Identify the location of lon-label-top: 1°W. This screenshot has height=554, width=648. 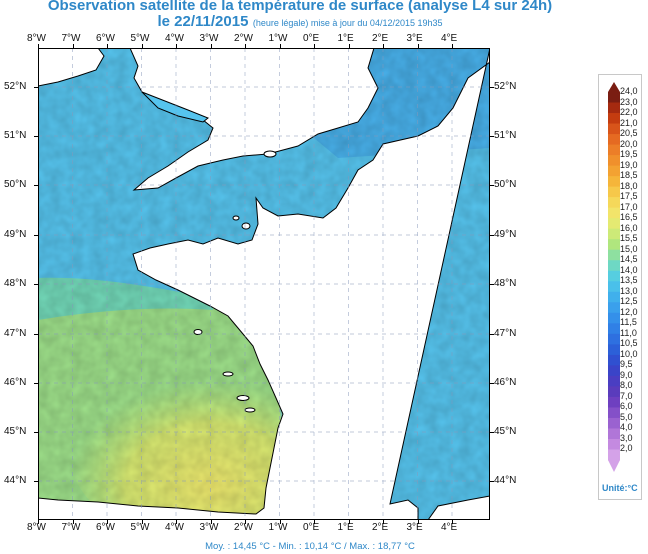
(278, 38).